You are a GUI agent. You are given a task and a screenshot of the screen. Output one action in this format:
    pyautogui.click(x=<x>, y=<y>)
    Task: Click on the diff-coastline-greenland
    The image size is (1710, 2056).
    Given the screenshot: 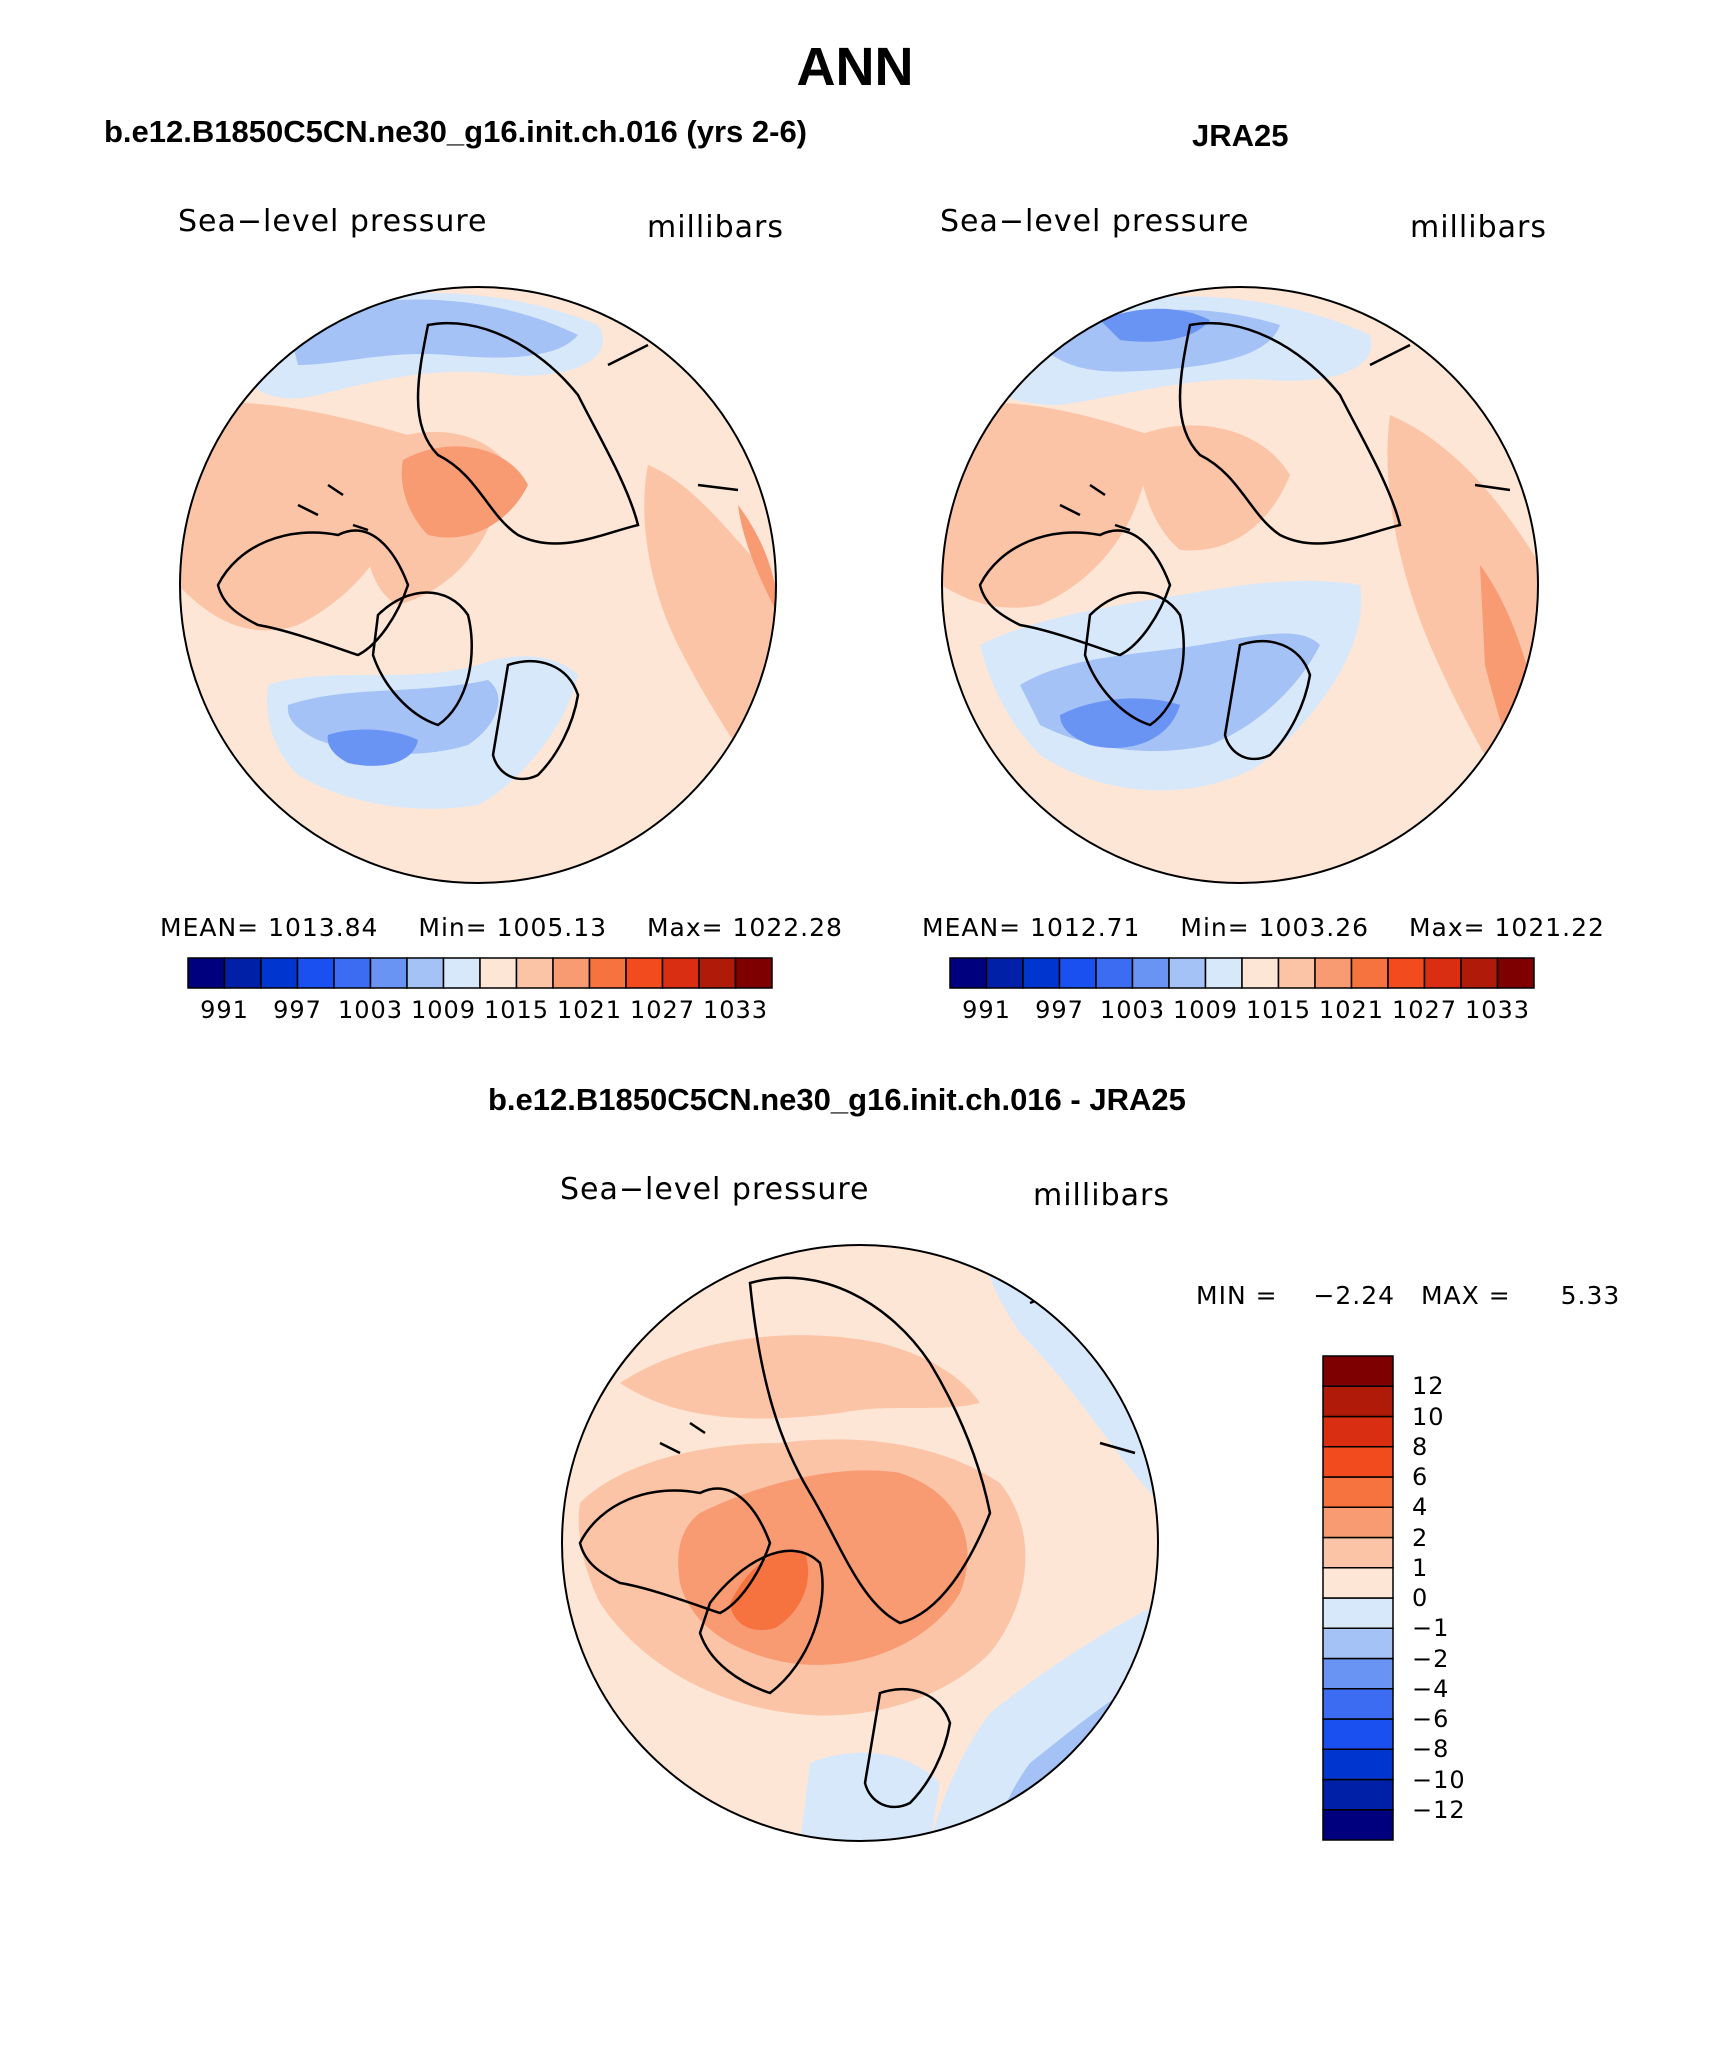 What is the action you would take?
    pyautogui.click(x=761, y=1622)
    